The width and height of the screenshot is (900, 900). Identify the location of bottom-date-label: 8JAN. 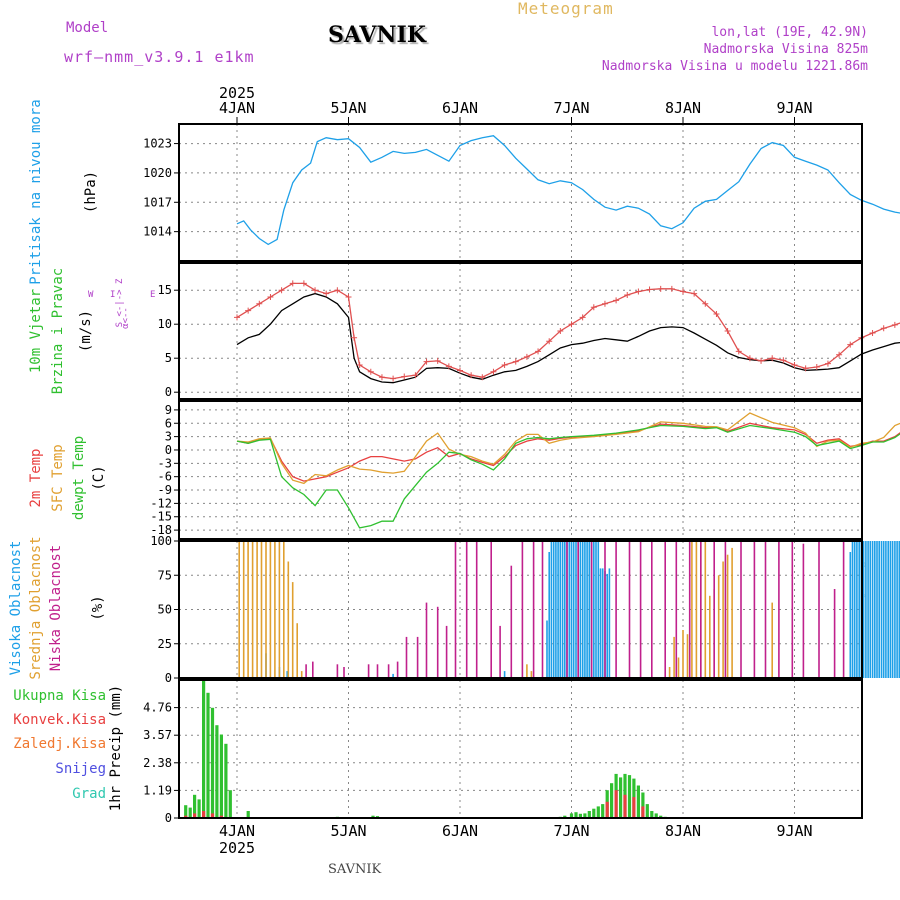
(683, 831).